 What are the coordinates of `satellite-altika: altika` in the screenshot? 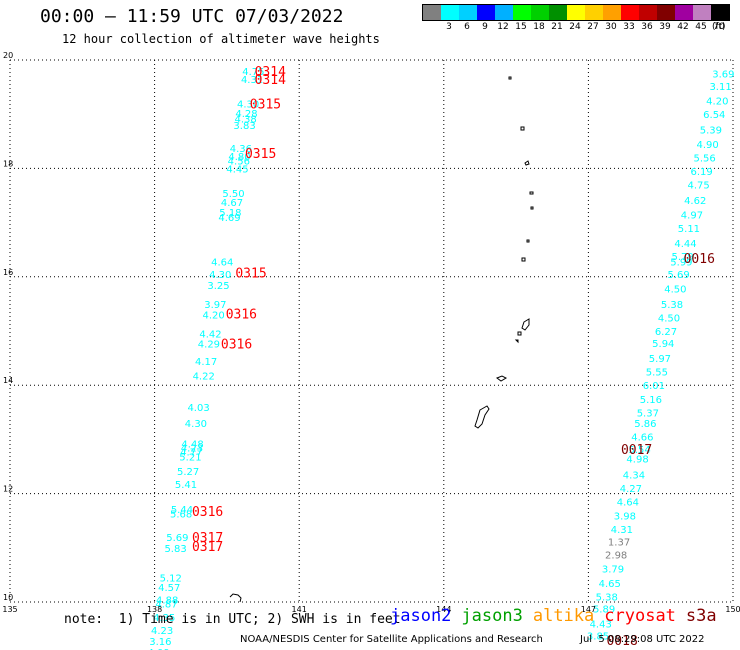 It's located at (563, 616).